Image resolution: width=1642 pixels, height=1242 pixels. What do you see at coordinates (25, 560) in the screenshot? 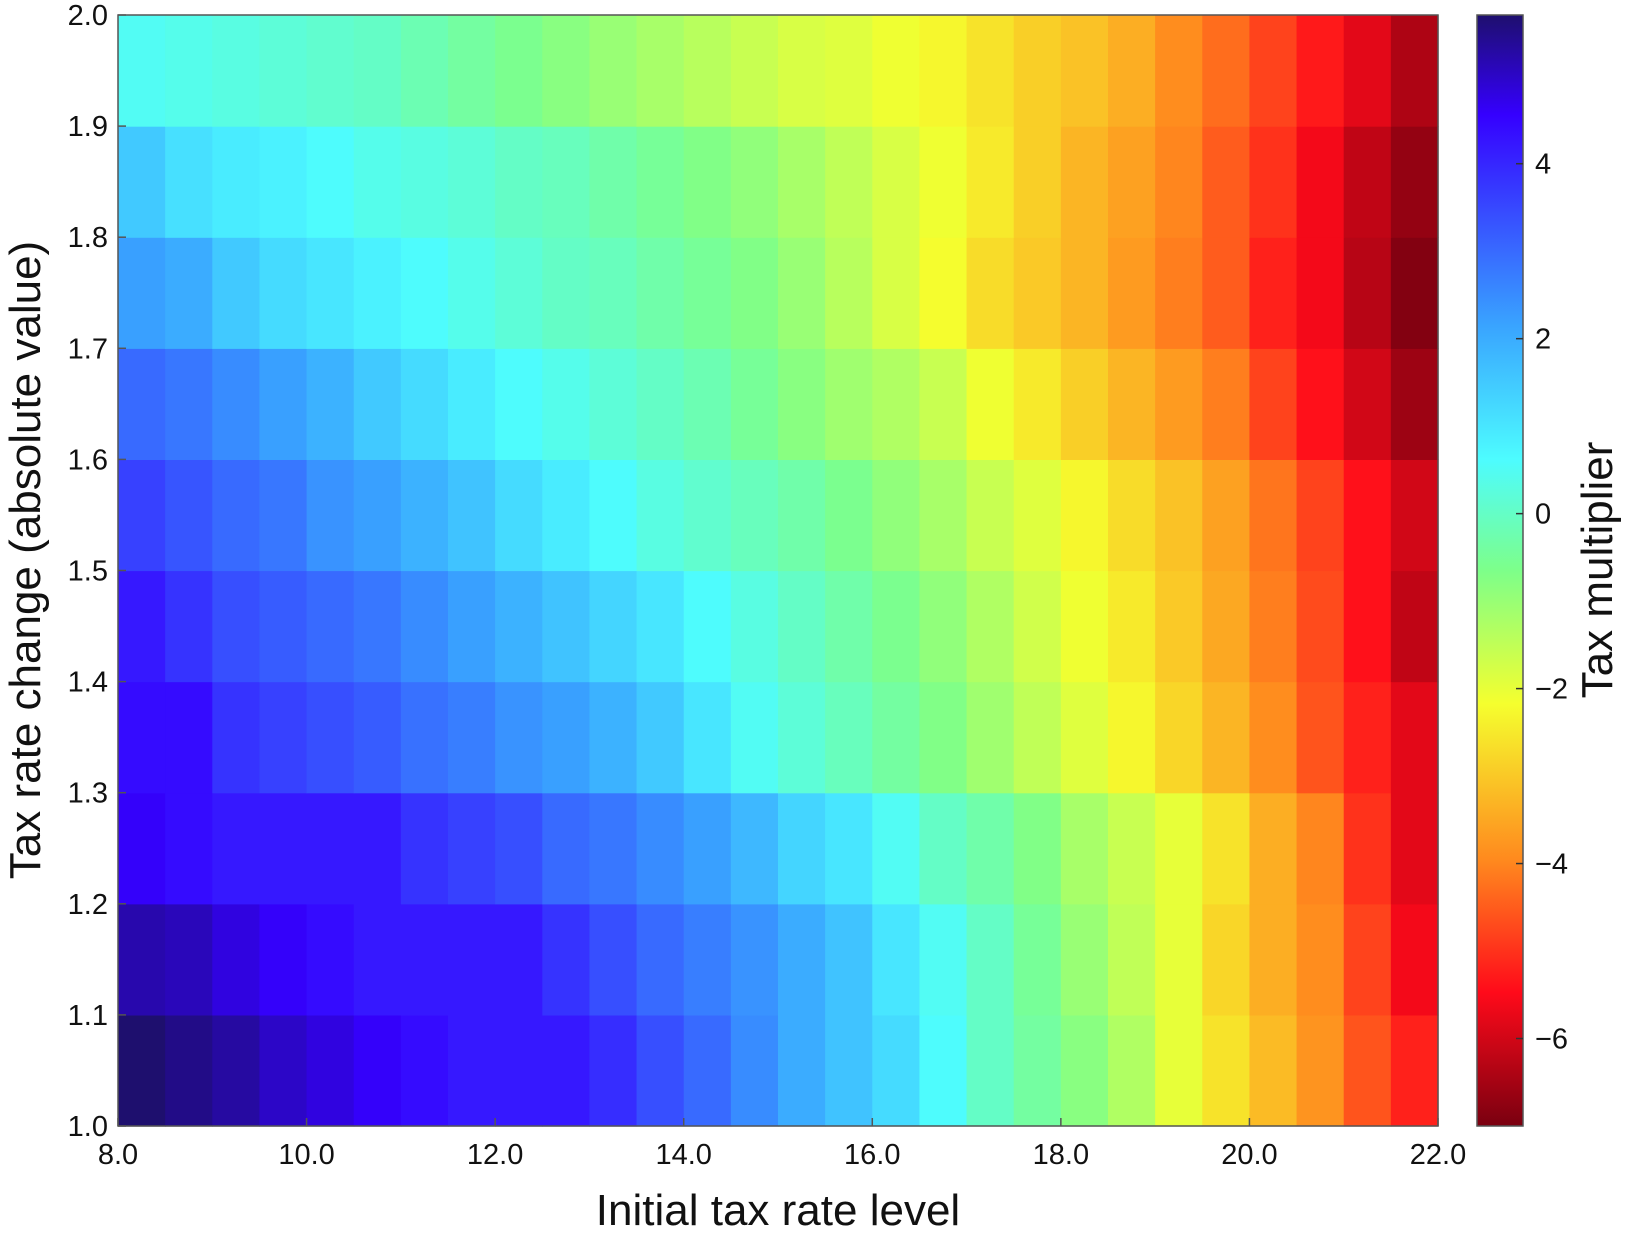
I see `y-axis-title: Tax rate change (absolute value)` at bounding box center [25, 560].